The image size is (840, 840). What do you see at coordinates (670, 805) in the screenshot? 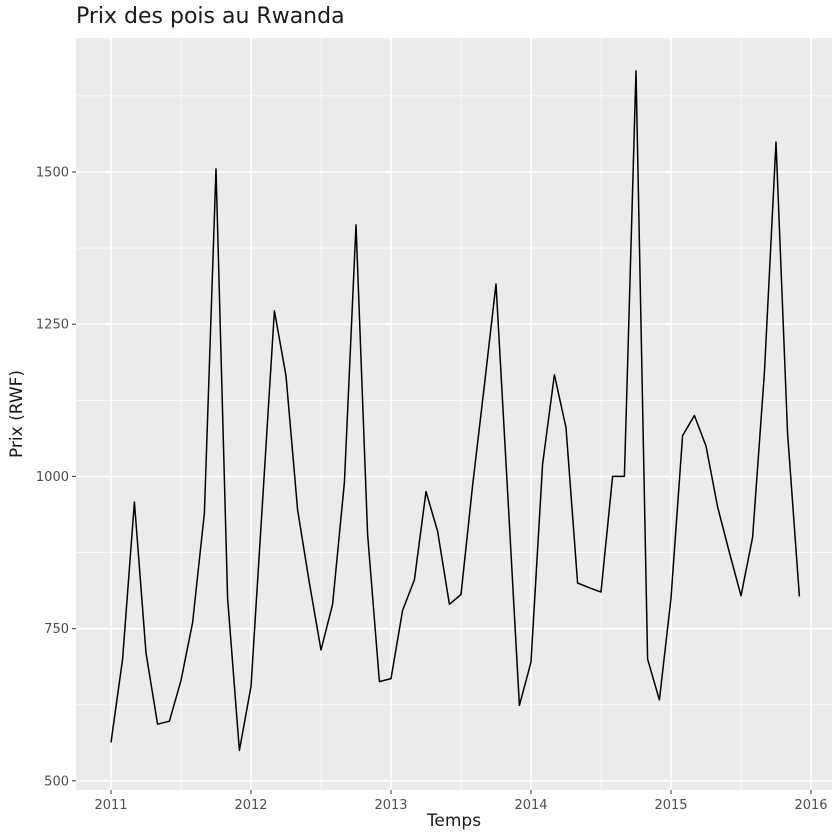
I see `x-tick-label: 2015` at bounding box center [670, 805].